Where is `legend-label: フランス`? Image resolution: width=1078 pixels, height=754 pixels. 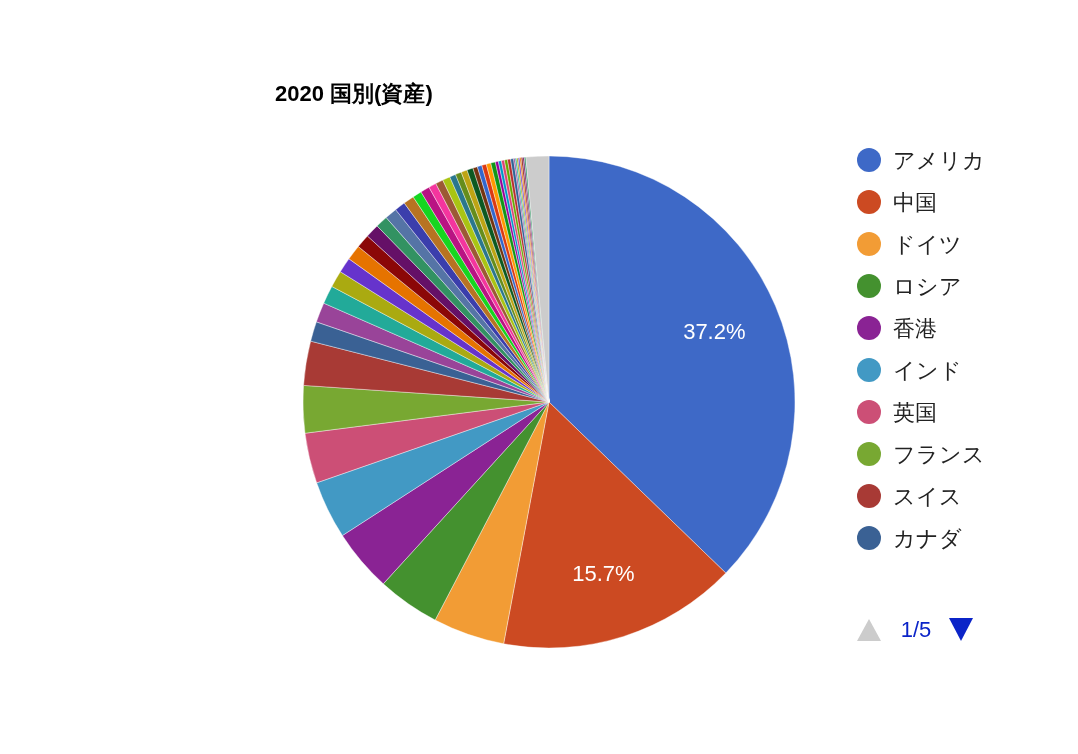 legend-label: フランス is located at coordinates (939, 454).